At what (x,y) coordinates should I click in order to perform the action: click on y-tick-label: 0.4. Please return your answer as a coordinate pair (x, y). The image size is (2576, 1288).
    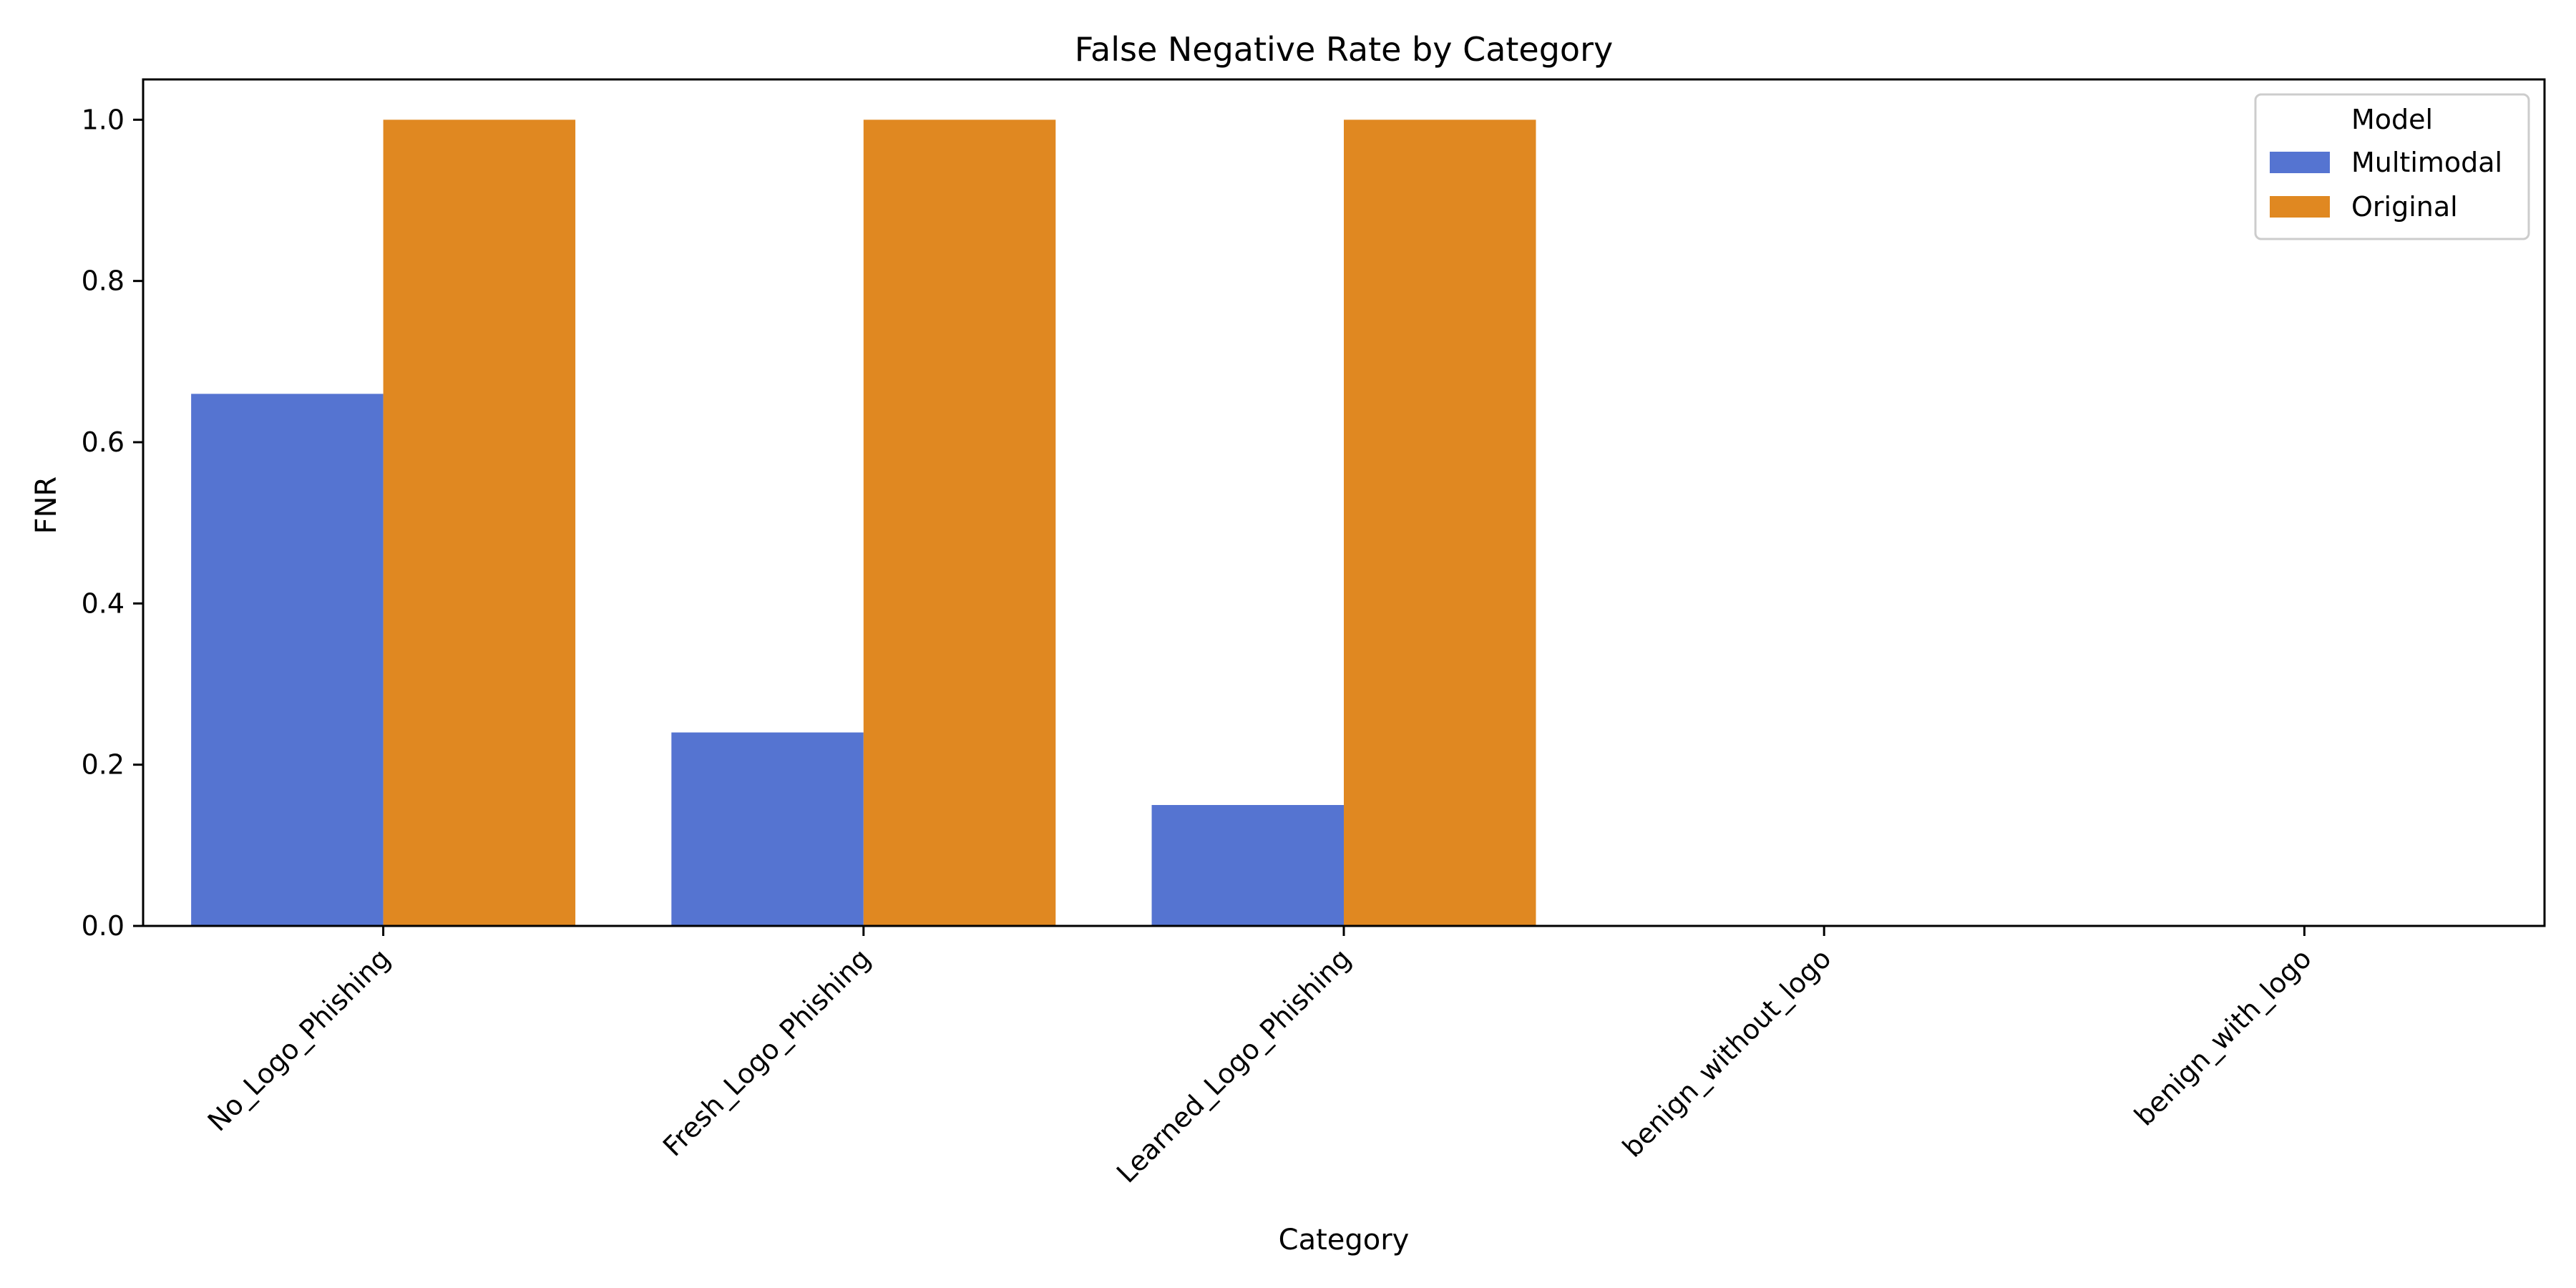
    Looking at the image, I should click on (103, 603).